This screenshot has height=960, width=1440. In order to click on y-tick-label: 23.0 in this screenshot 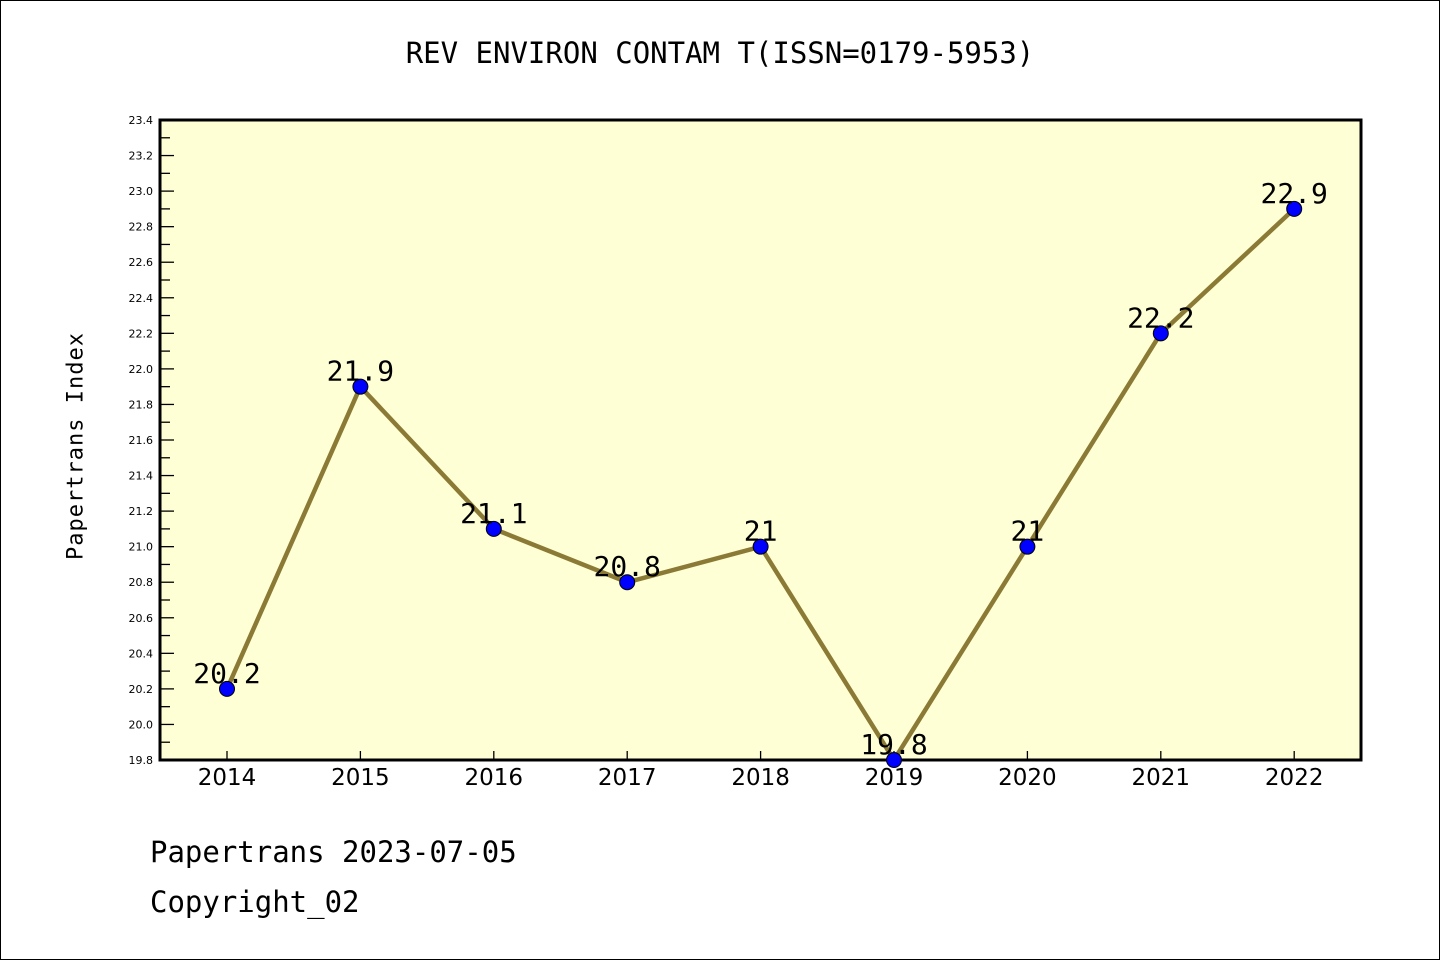, I will do `click(141, 191)`.